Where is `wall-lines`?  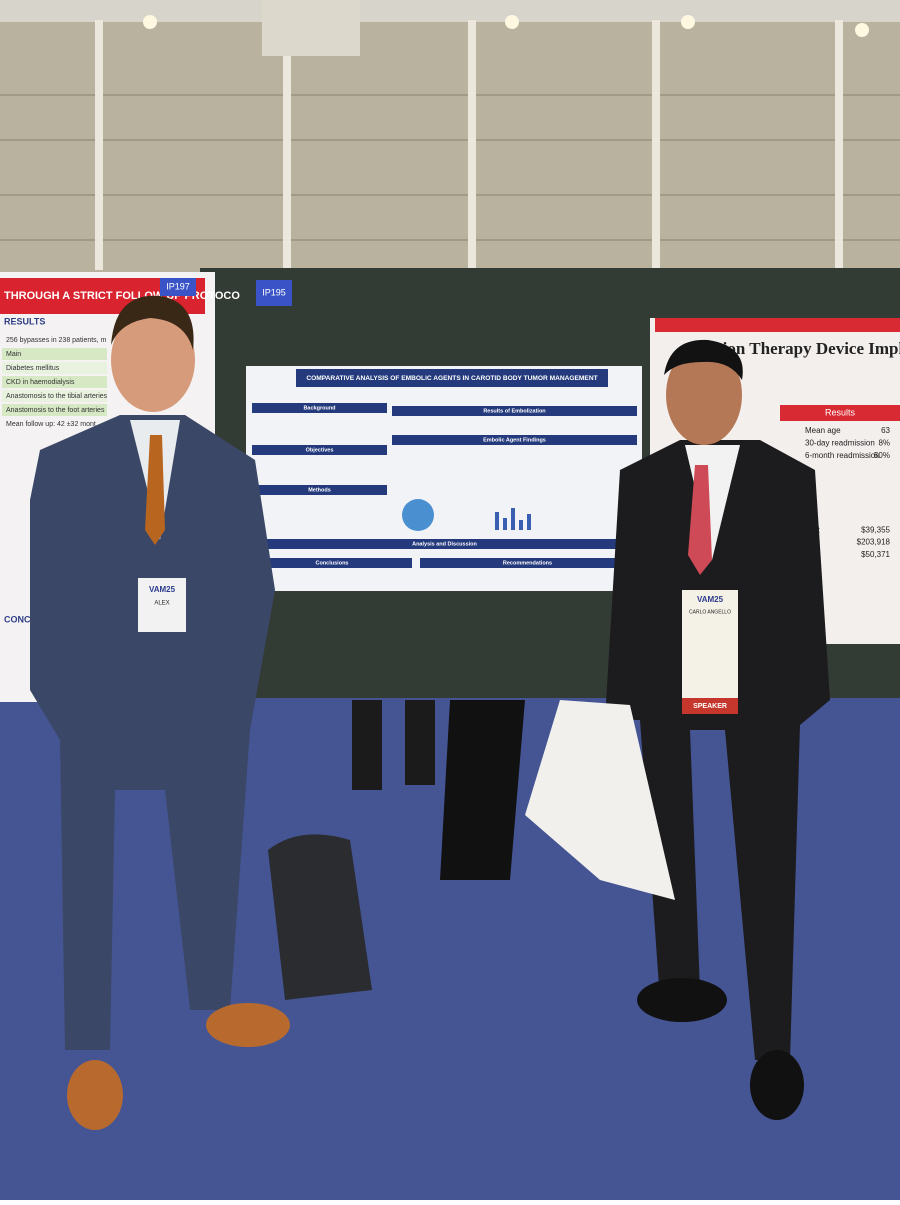 wall-lines is located at coordinates (450, 167).